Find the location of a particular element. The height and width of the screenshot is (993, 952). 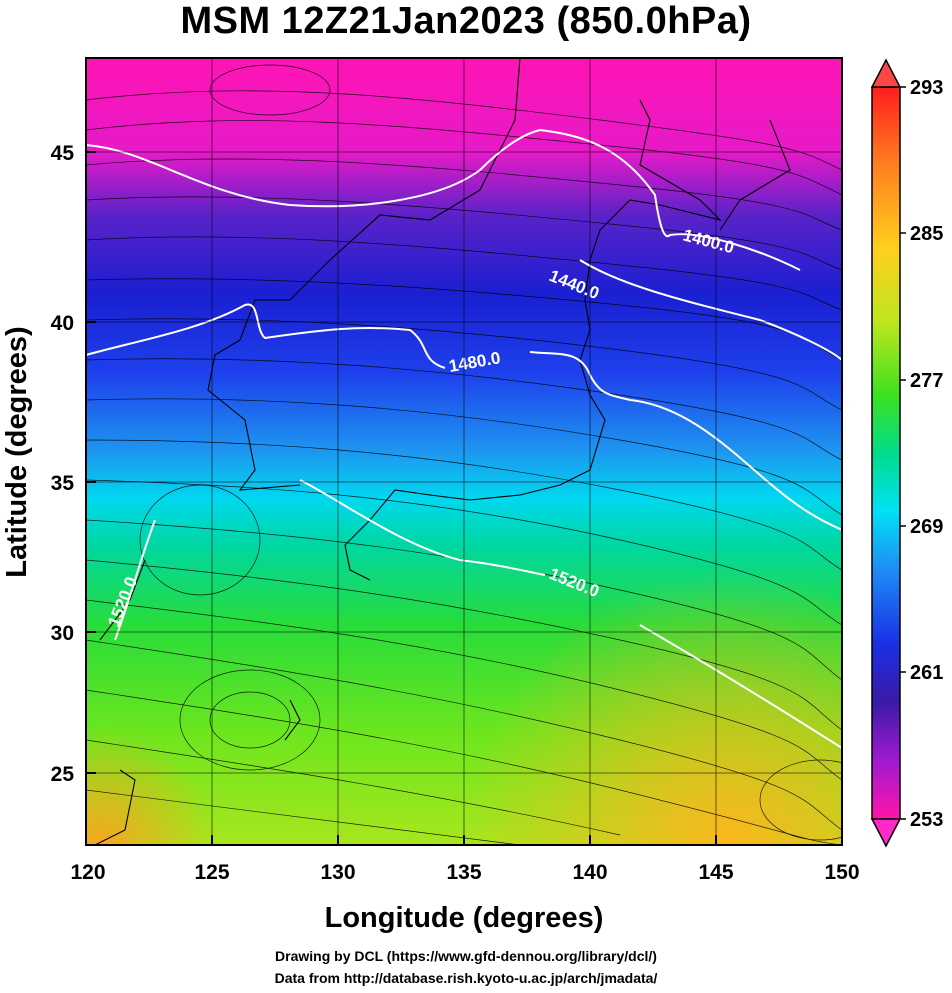

colorbar-tick-label: 261 is located at coordinates (926, 673).